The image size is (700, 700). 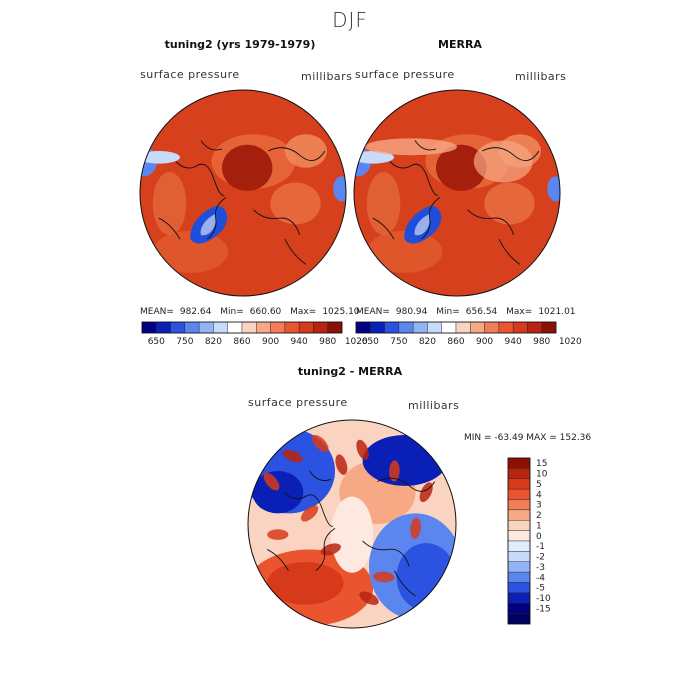 What do you see at coordinates (468, 334) in the screenshot?
I see `panel2-colorbar: 650 750 820 860 900 940 980 1020` at bounding box center [468, 334].